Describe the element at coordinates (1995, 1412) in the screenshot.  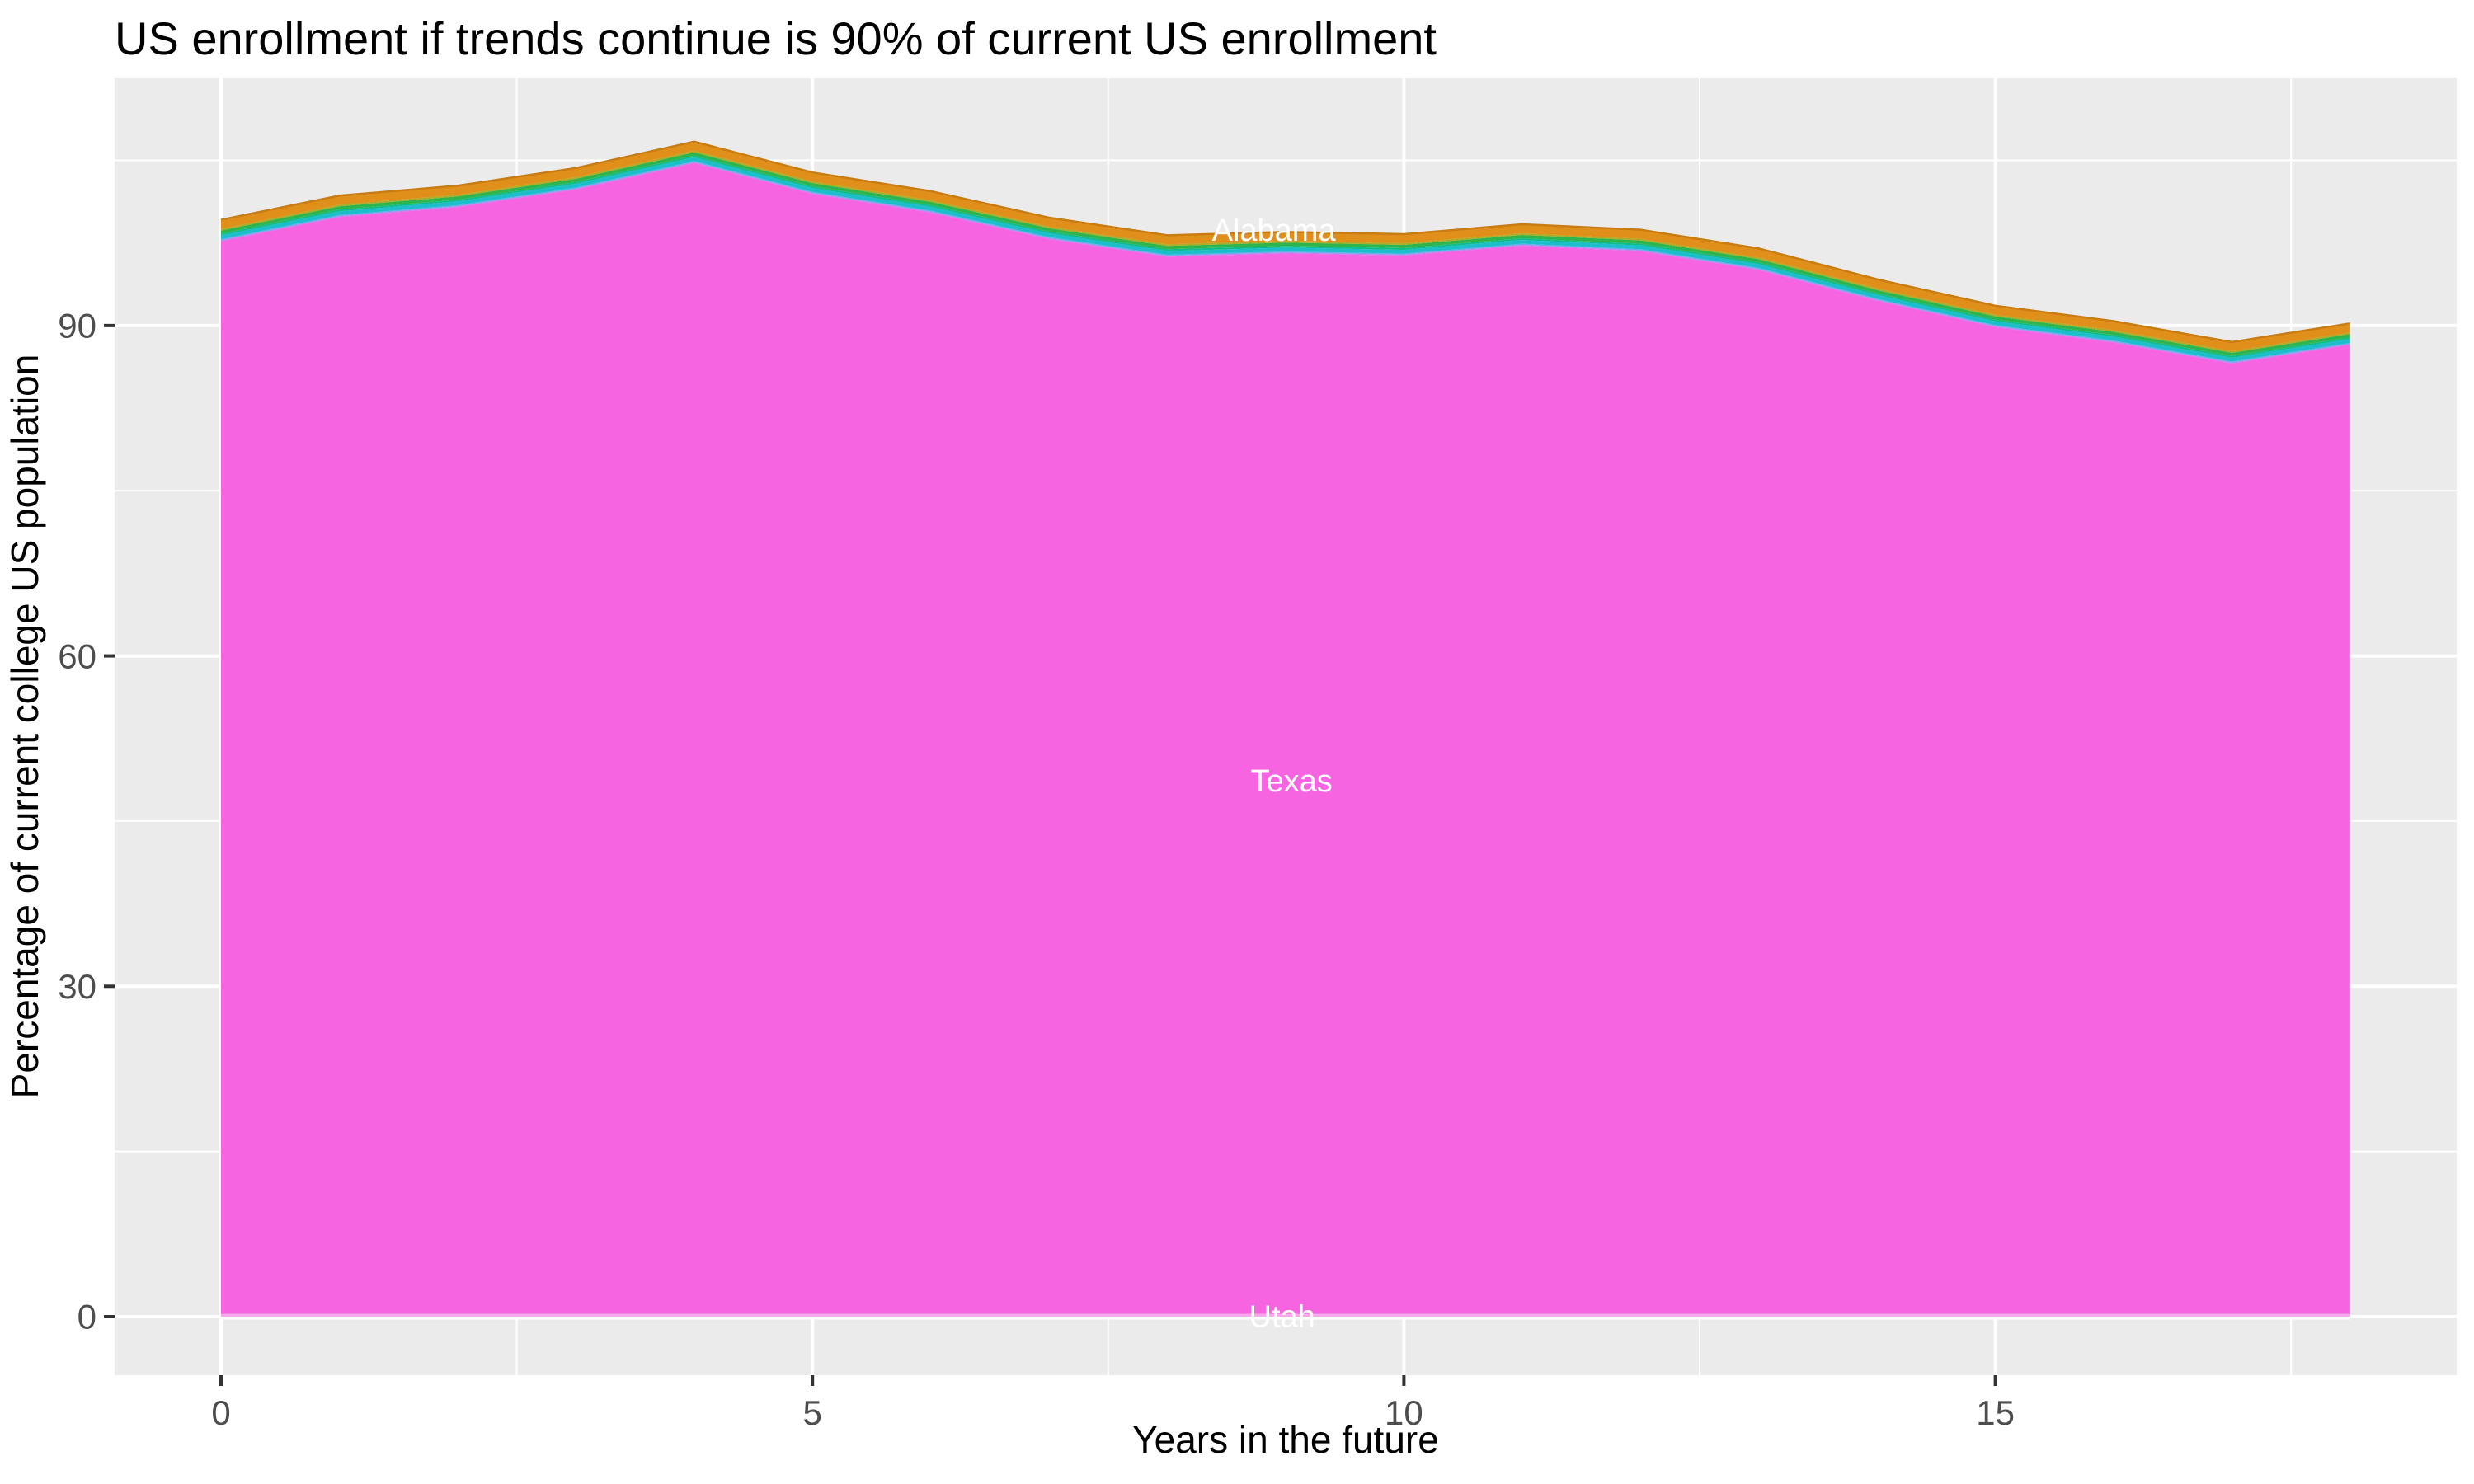
I see `x-tick-label: 15` at that location.